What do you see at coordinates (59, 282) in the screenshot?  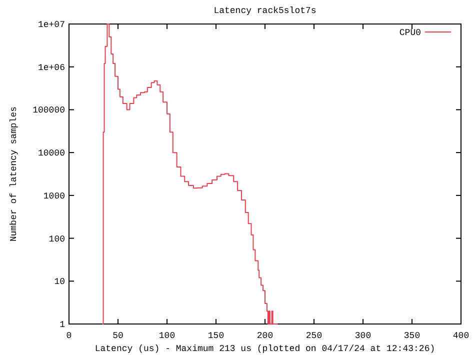 I see `y-tick-label: 10` at bounding box center [59, 282].